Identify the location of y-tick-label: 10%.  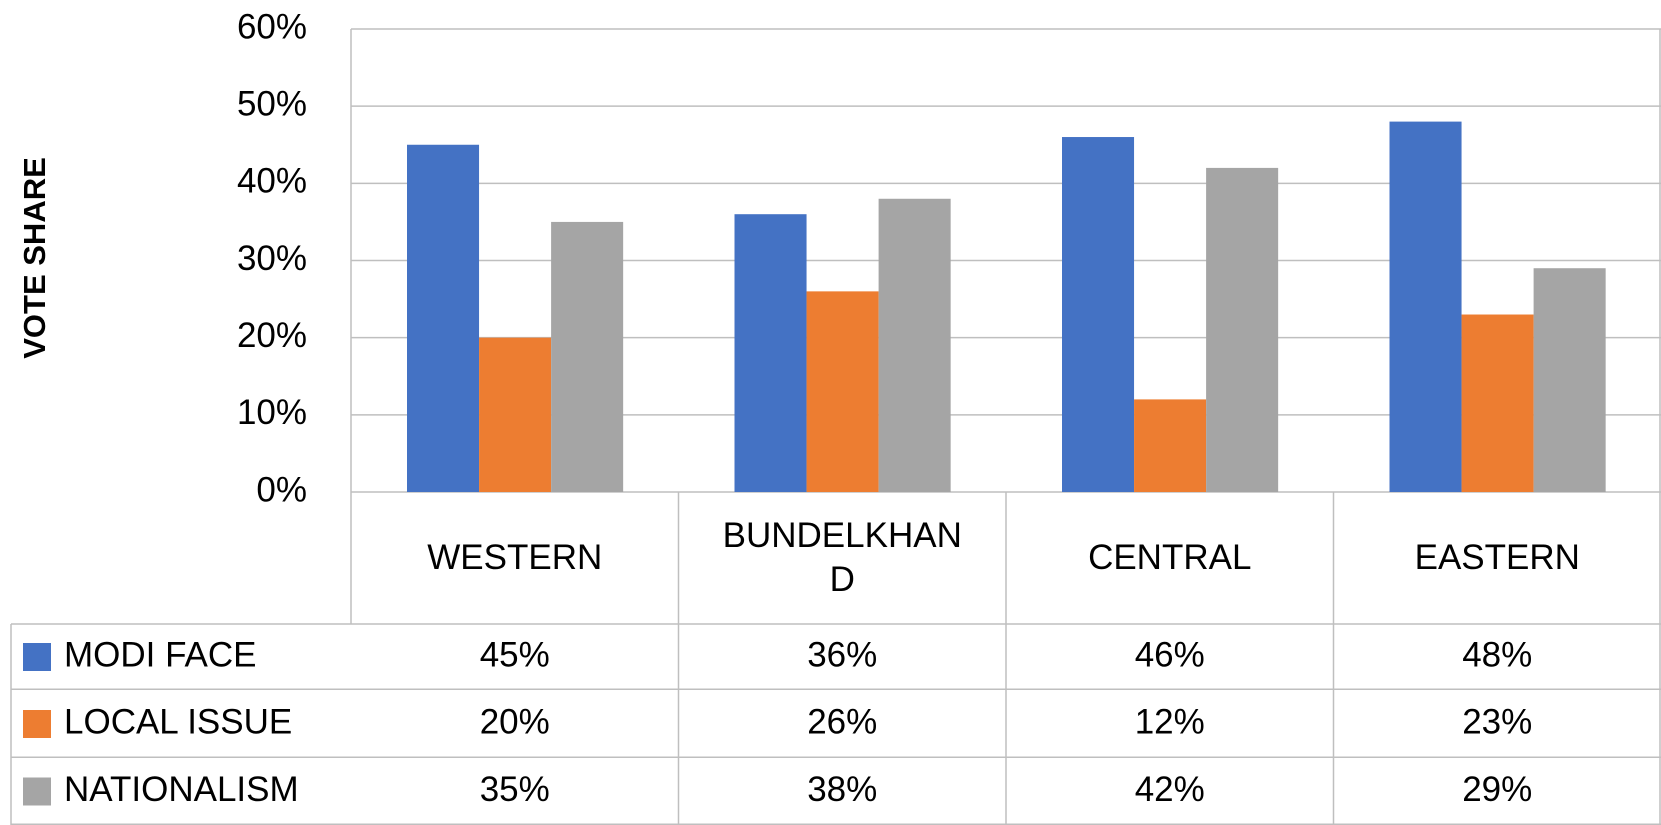
(272, 412).